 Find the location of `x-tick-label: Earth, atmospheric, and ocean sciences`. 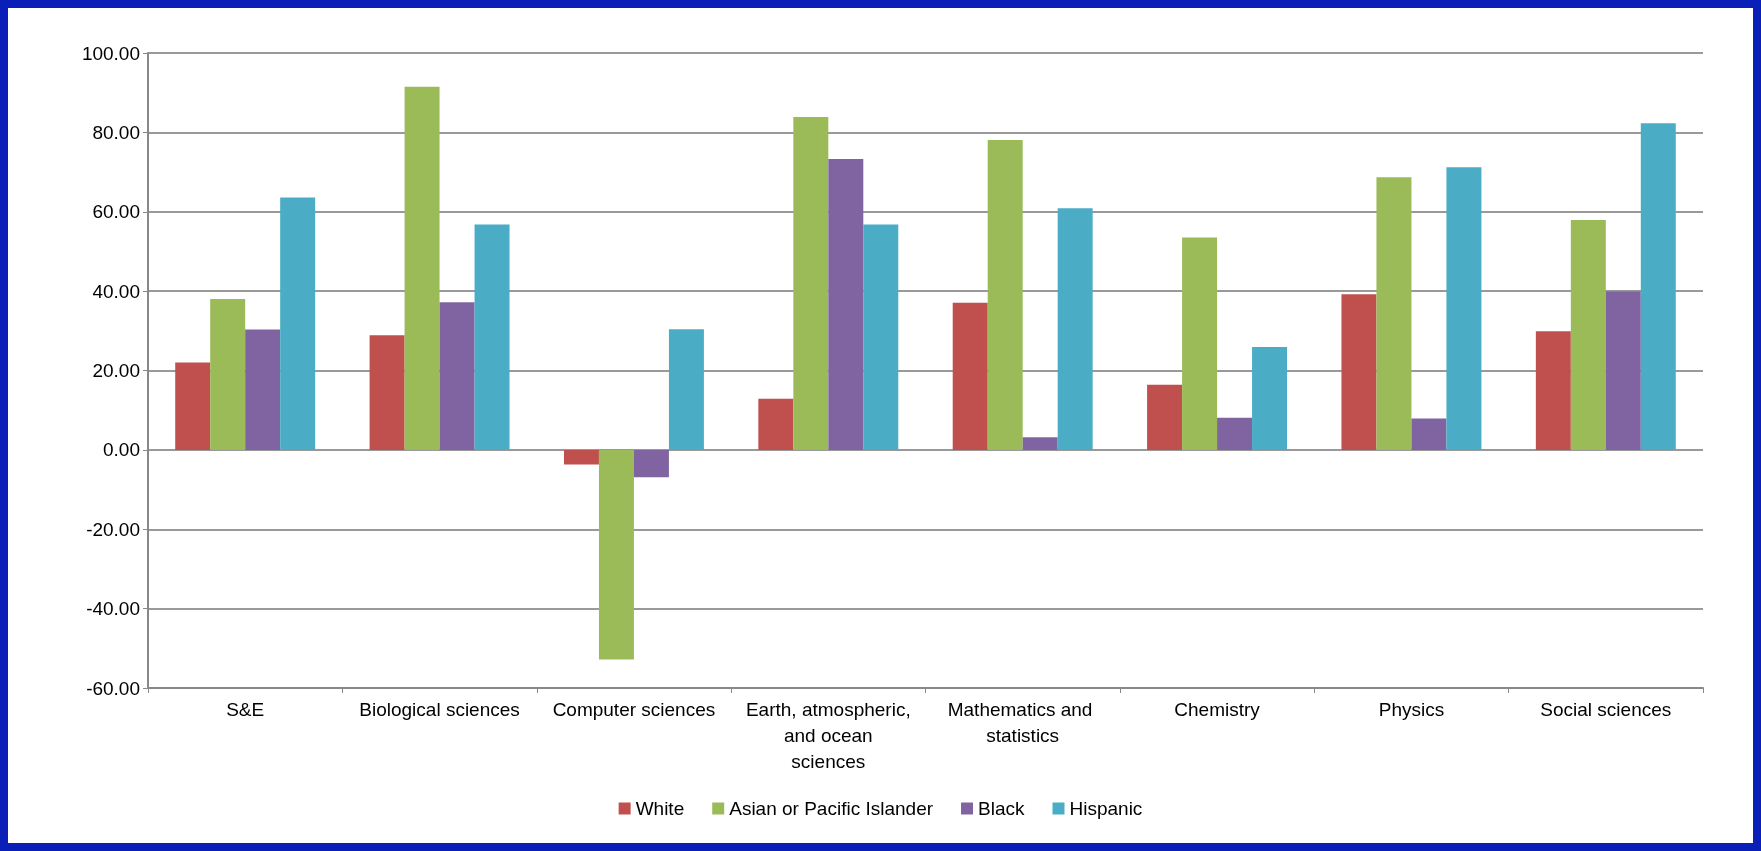

x-tick-label: Earth, atmospheric, and ocean sciences is located at coordinates (828, 735).